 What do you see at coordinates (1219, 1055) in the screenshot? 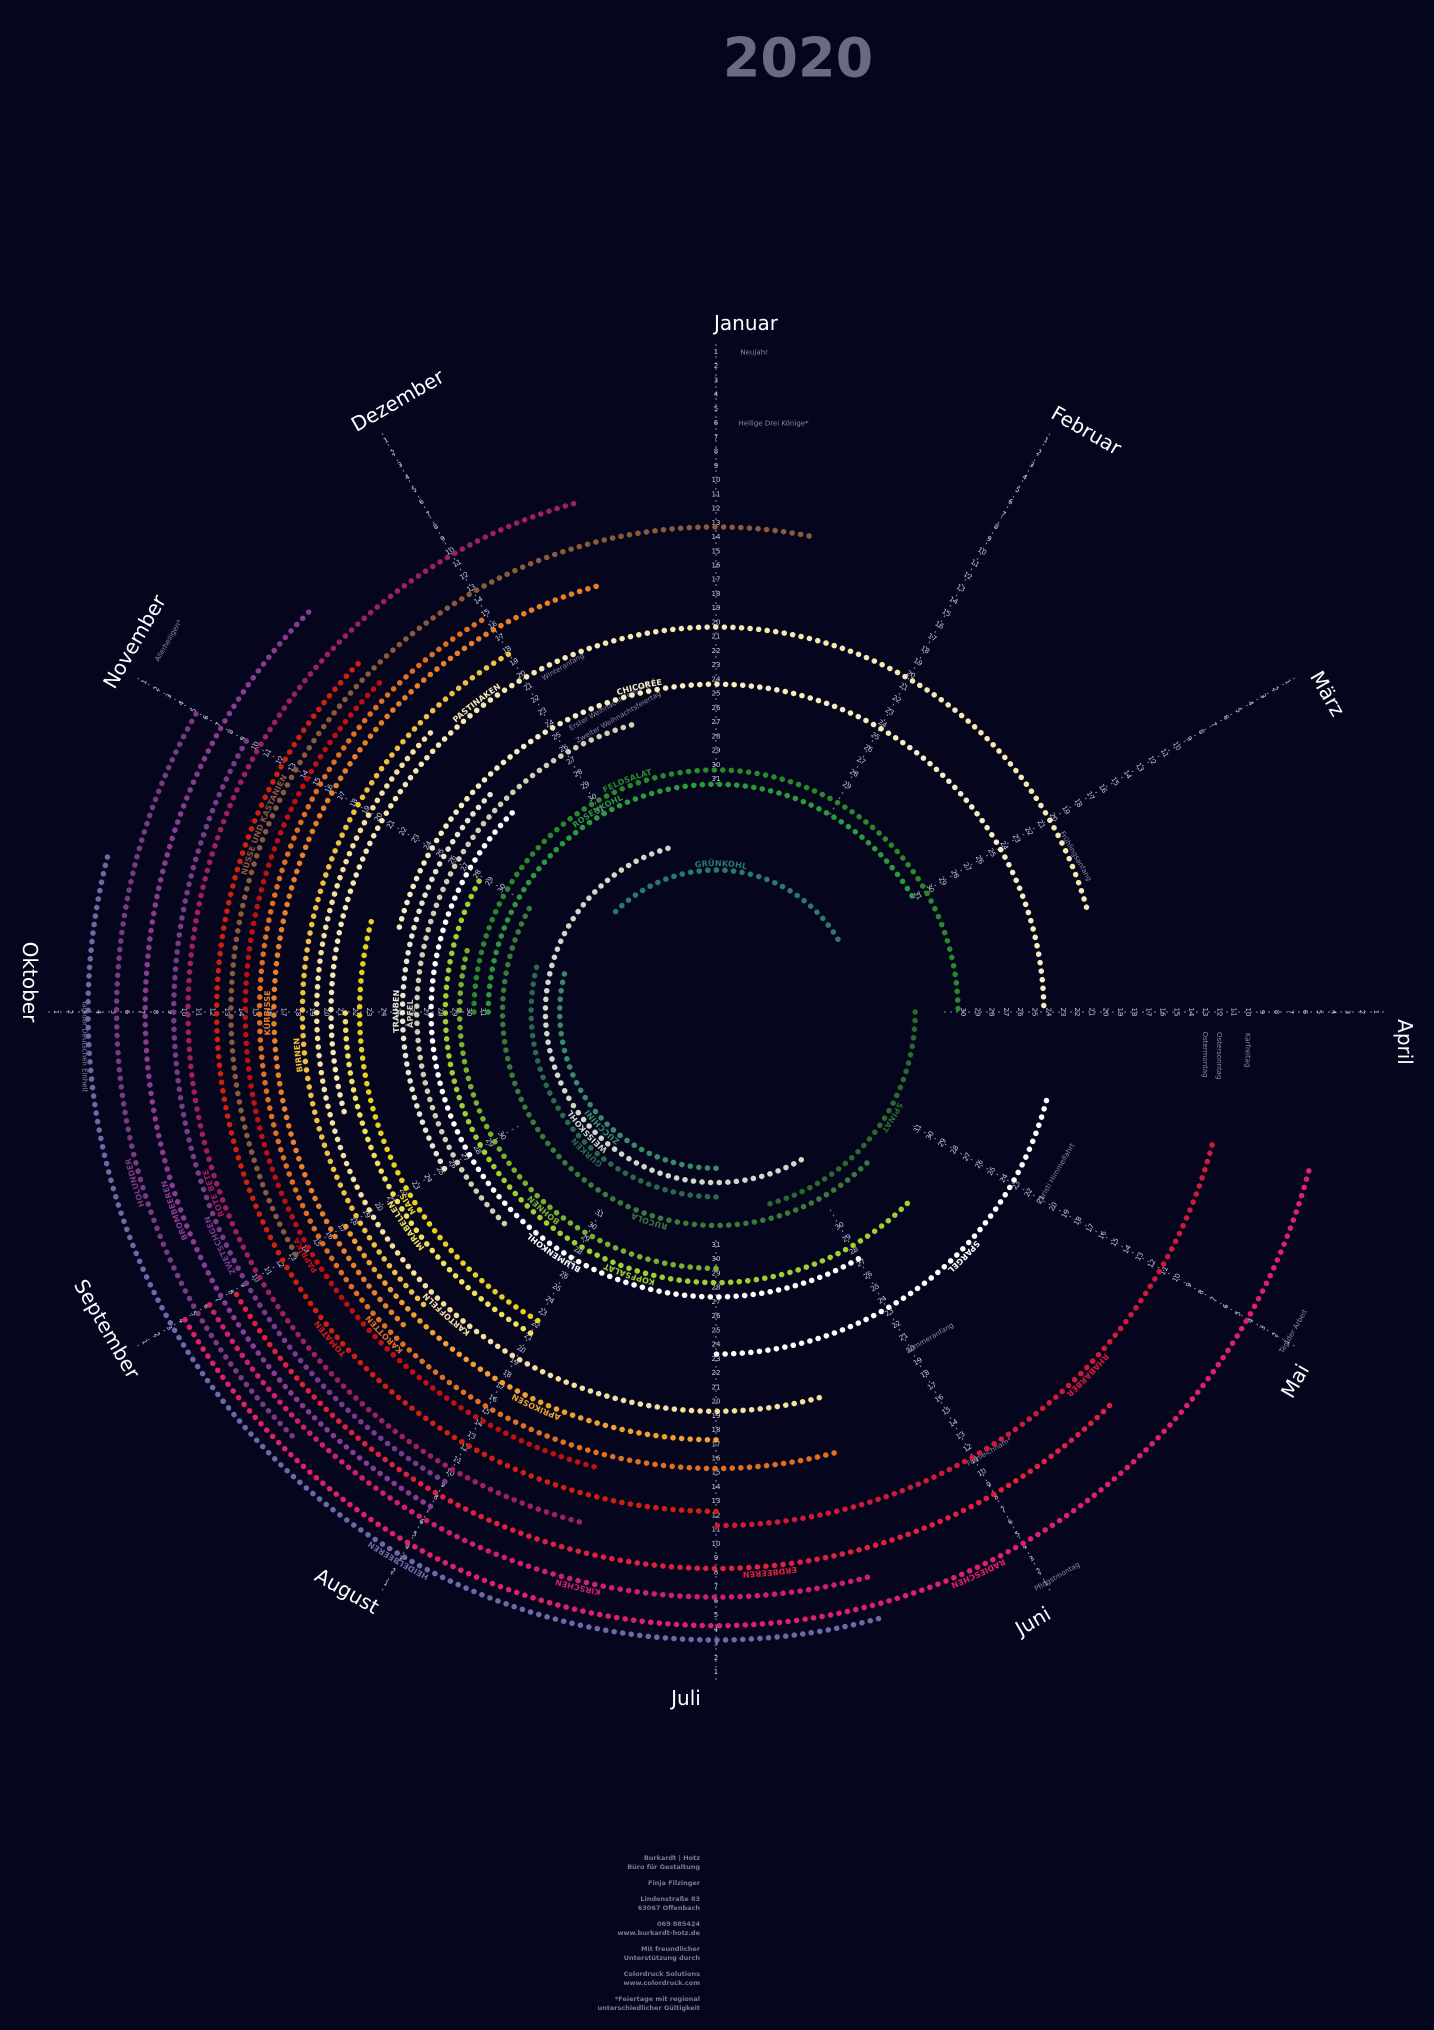
I see `holiday: Ostersonntag` at bounding box center [1219, 1055].